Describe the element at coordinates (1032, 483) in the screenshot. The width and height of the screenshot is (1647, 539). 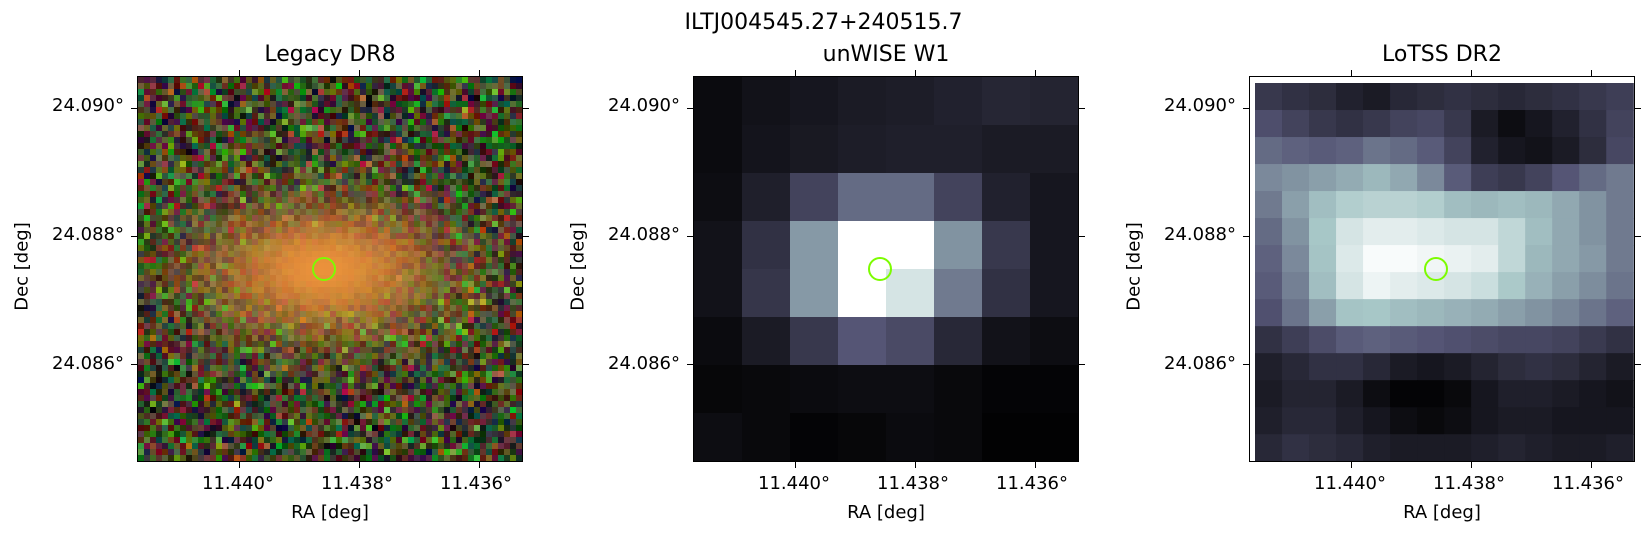
I see `x-tick-label: 11.436°` at that location.